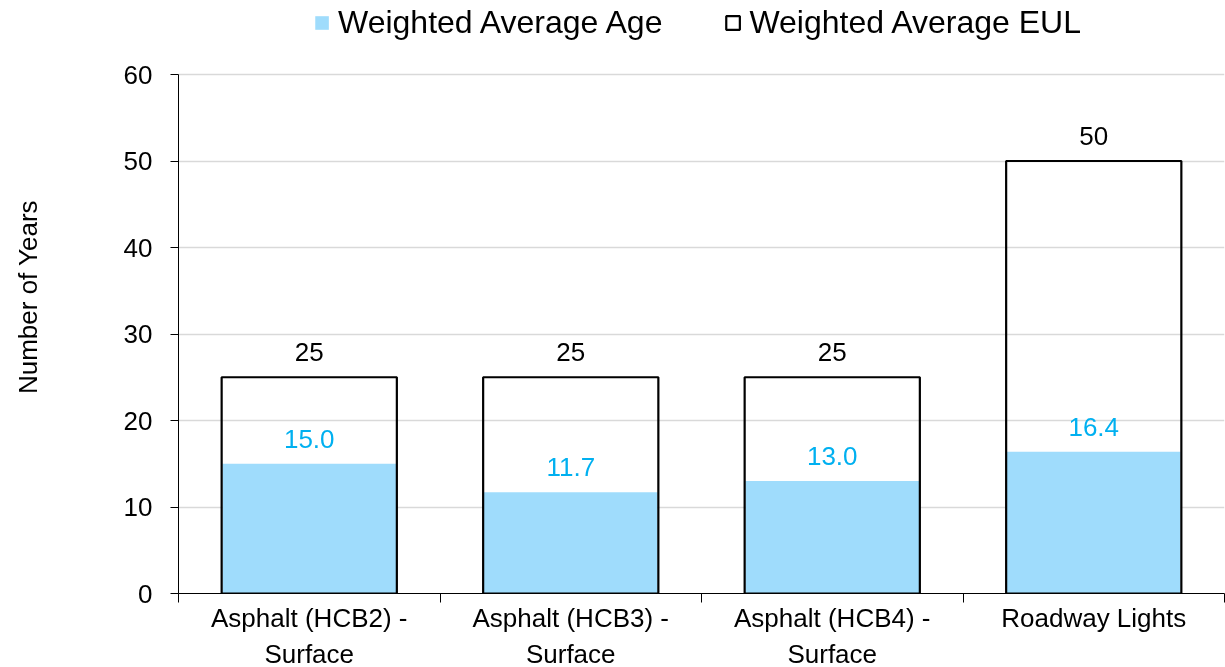 The width and height of the screenshot is (1225, 667). What do you see at coordinates (1094, 426) in the screenshot?
I see `data-label: 16.4` at bounding box center [1094, 426].